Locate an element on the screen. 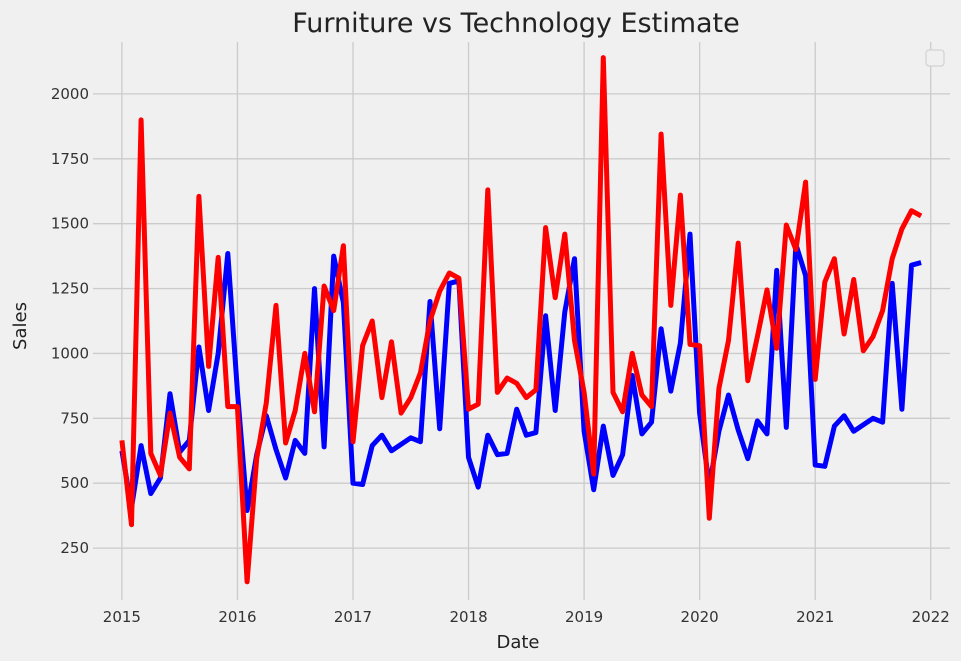 The height and width of the screenshot is (661, 961). y-tick-label: 1500 is located at coordinates (70, 224).